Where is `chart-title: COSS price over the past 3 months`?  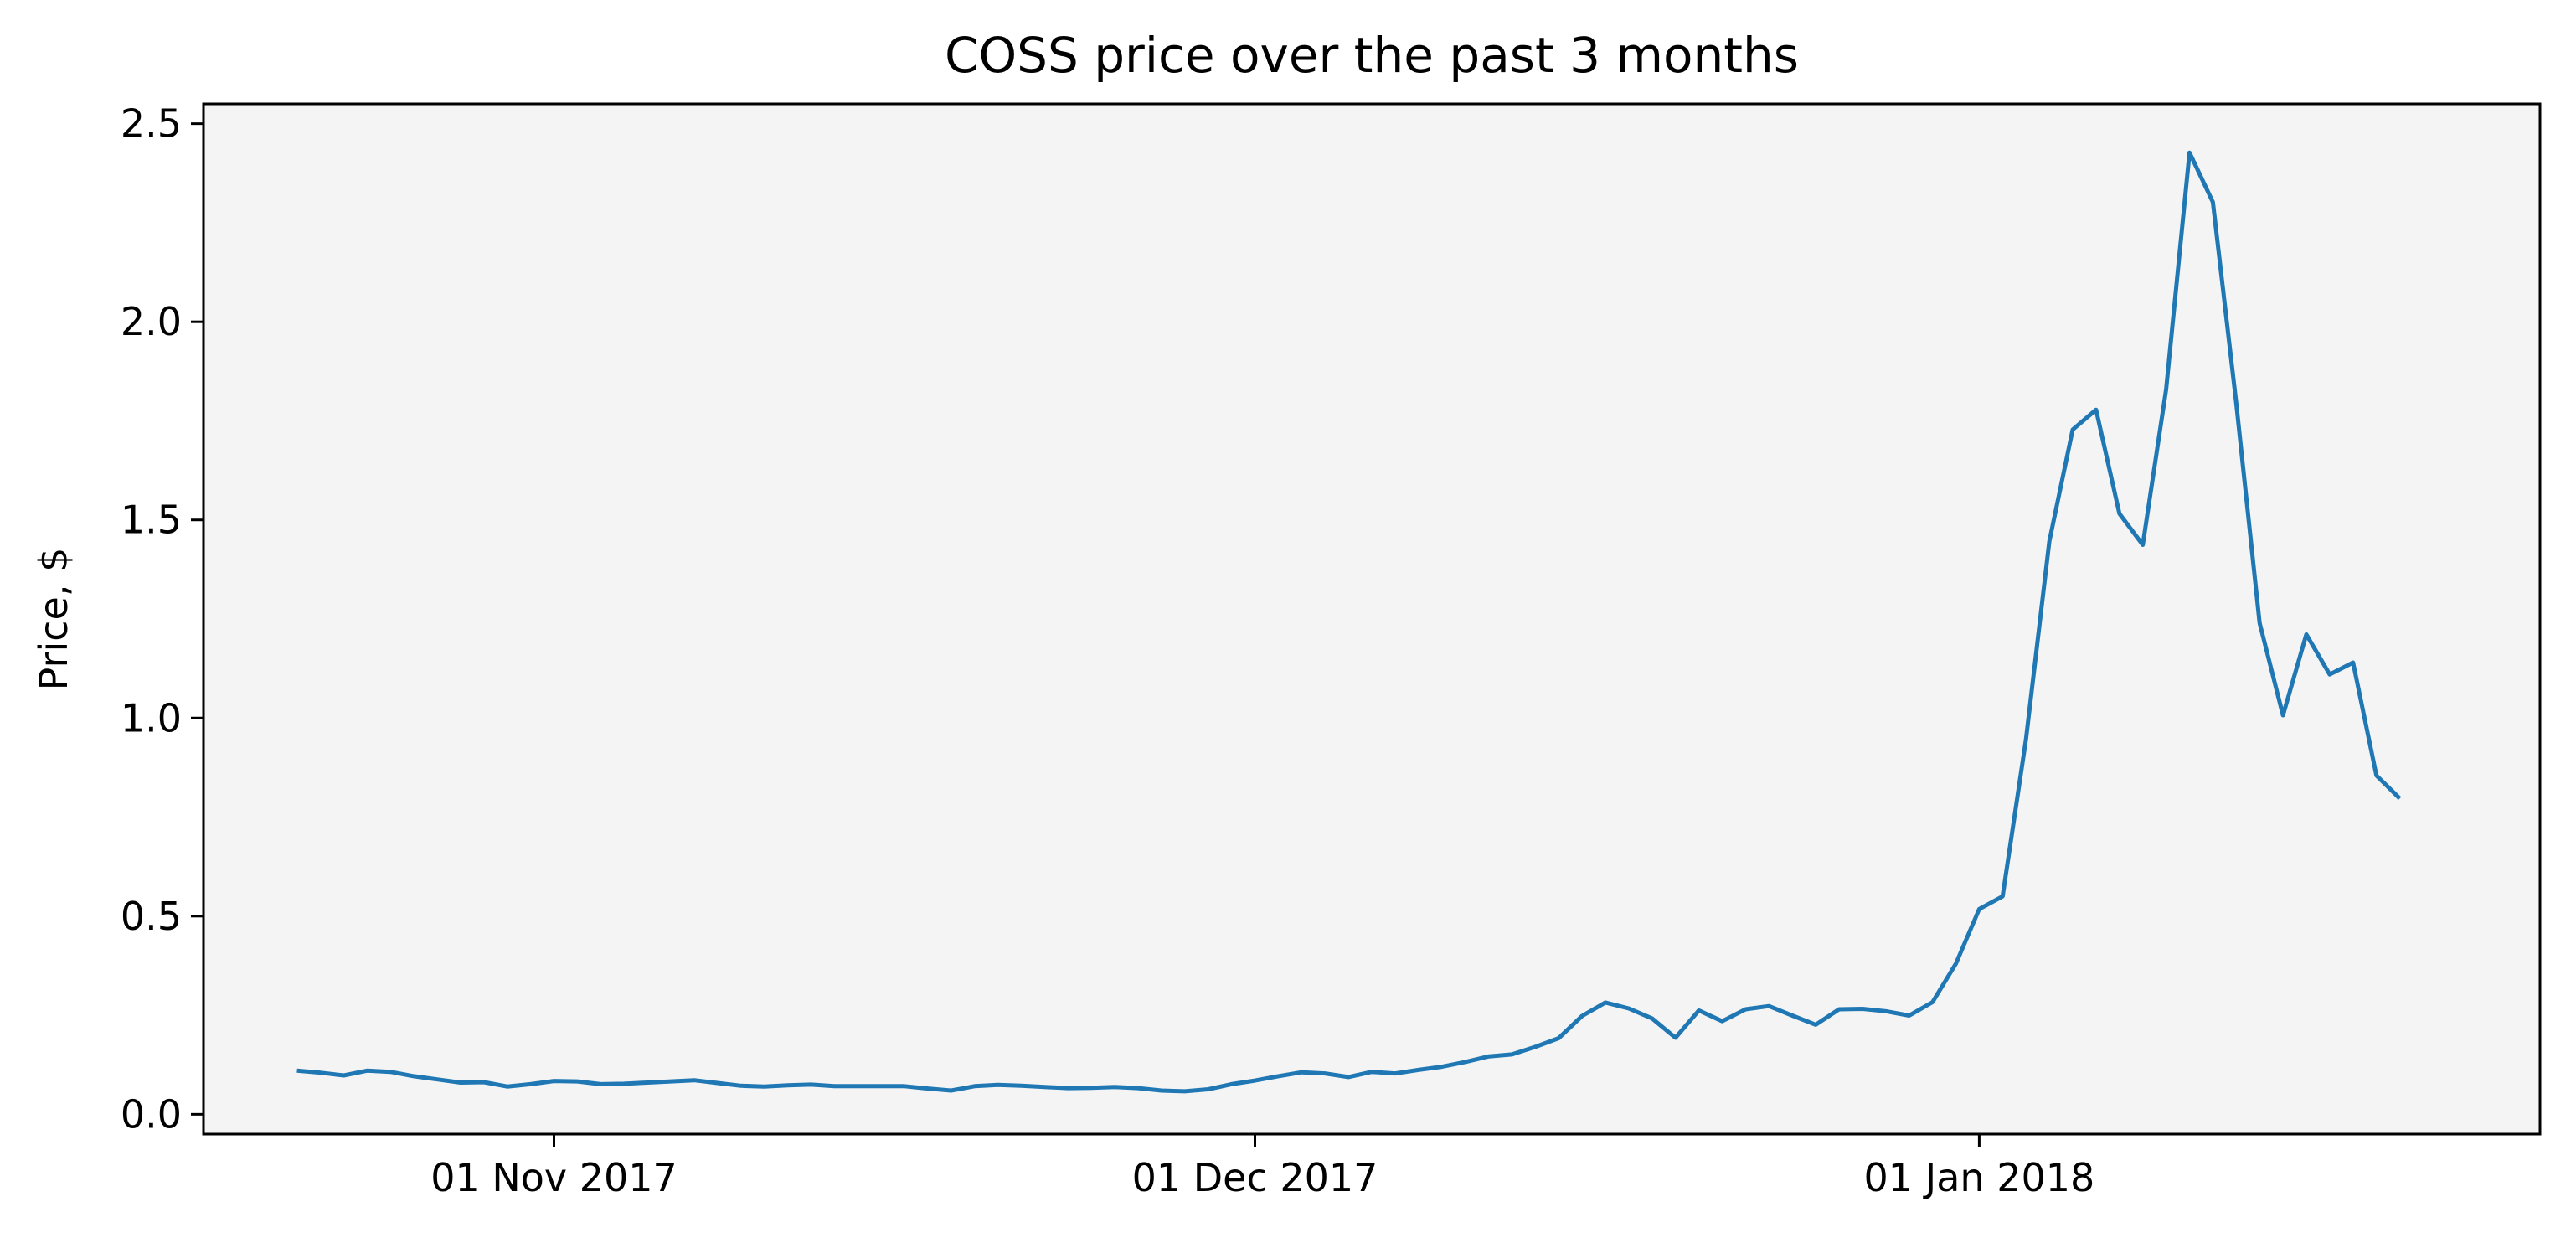
chart-title: COSS price over the past 3 months is located at coordinates (1372, 55).